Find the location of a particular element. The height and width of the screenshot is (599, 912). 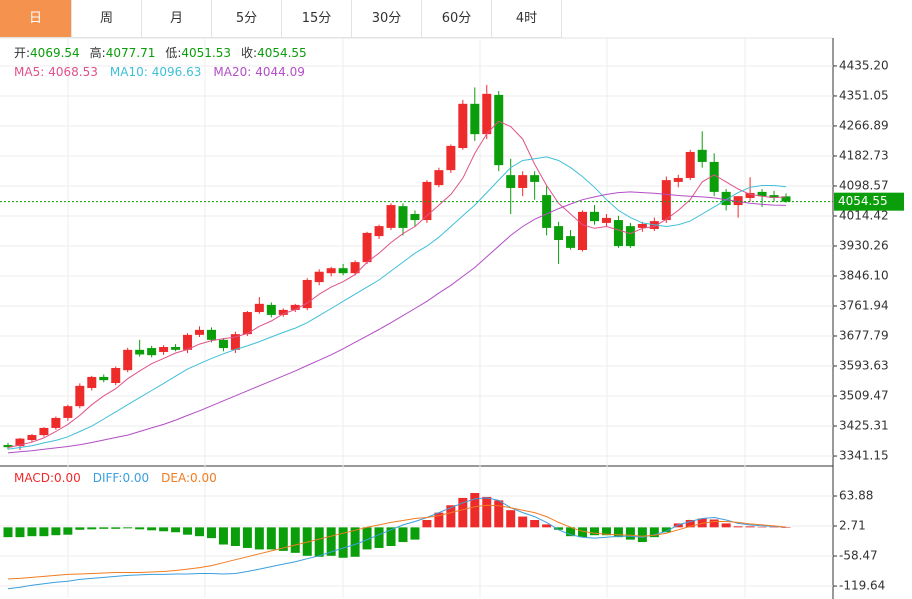

y-tick-label: 3930.26 is located at coordinates (864, 245).